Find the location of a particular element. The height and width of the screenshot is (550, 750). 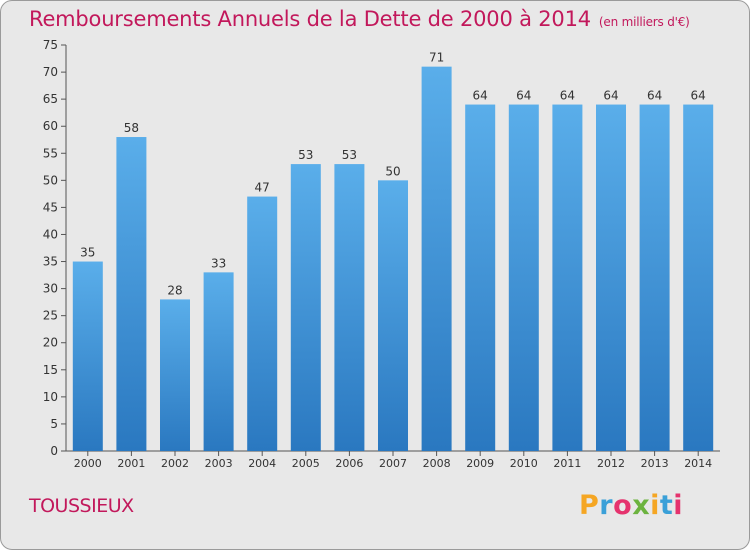

x-tick-label: 2012 is located at coordinates (611, 463).